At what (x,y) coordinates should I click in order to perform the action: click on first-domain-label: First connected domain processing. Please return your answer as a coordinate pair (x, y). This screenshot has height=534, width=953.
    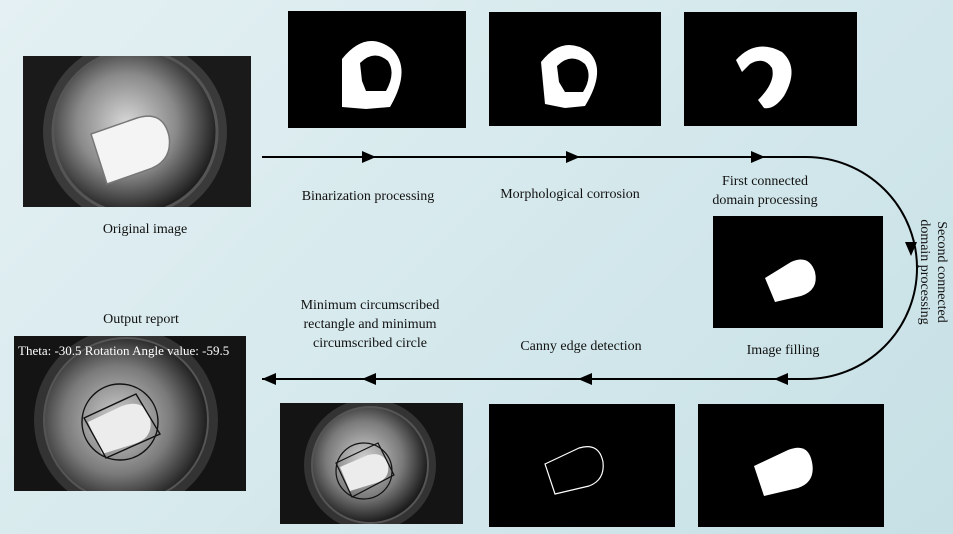
    Looking at the image, I should click on (765, 191).